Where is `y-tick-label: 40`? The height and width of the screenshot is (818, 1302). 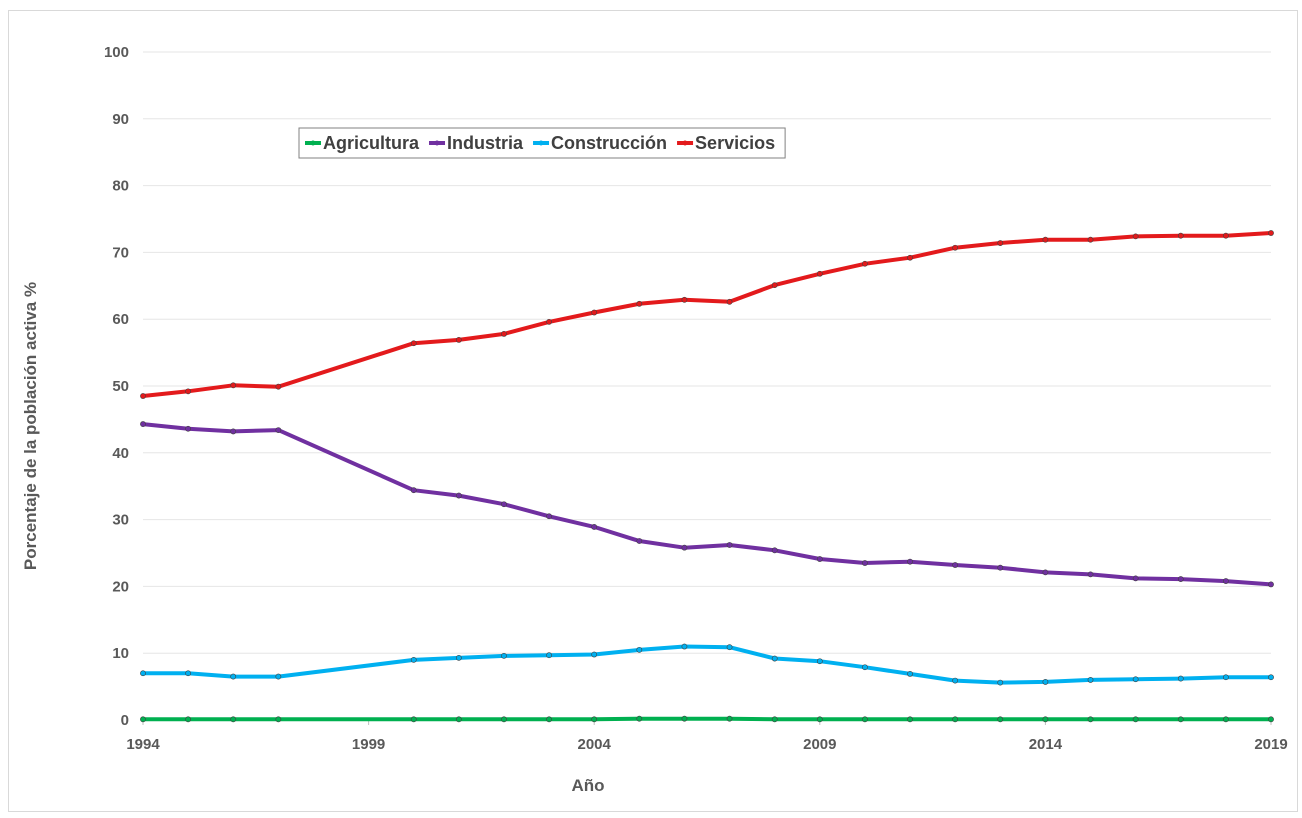
y-tick-label: 40 is located at coordinates (120, 453).